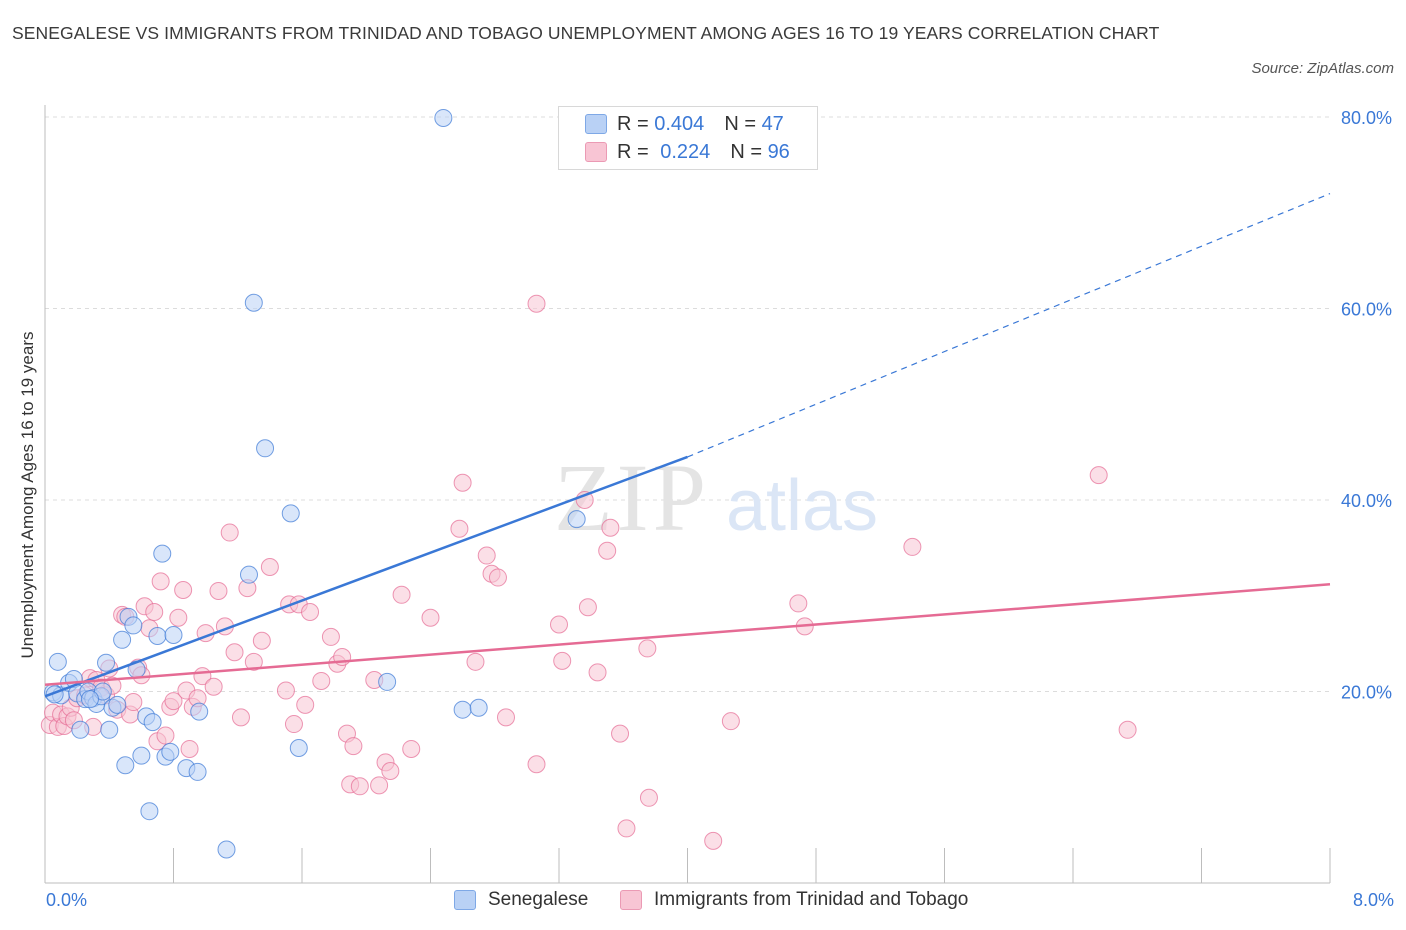 Image resolution: width=1406 pixels, height=930 pixels. I want to click on legend-item-senegalese: Senegalese, so click(521, 900).